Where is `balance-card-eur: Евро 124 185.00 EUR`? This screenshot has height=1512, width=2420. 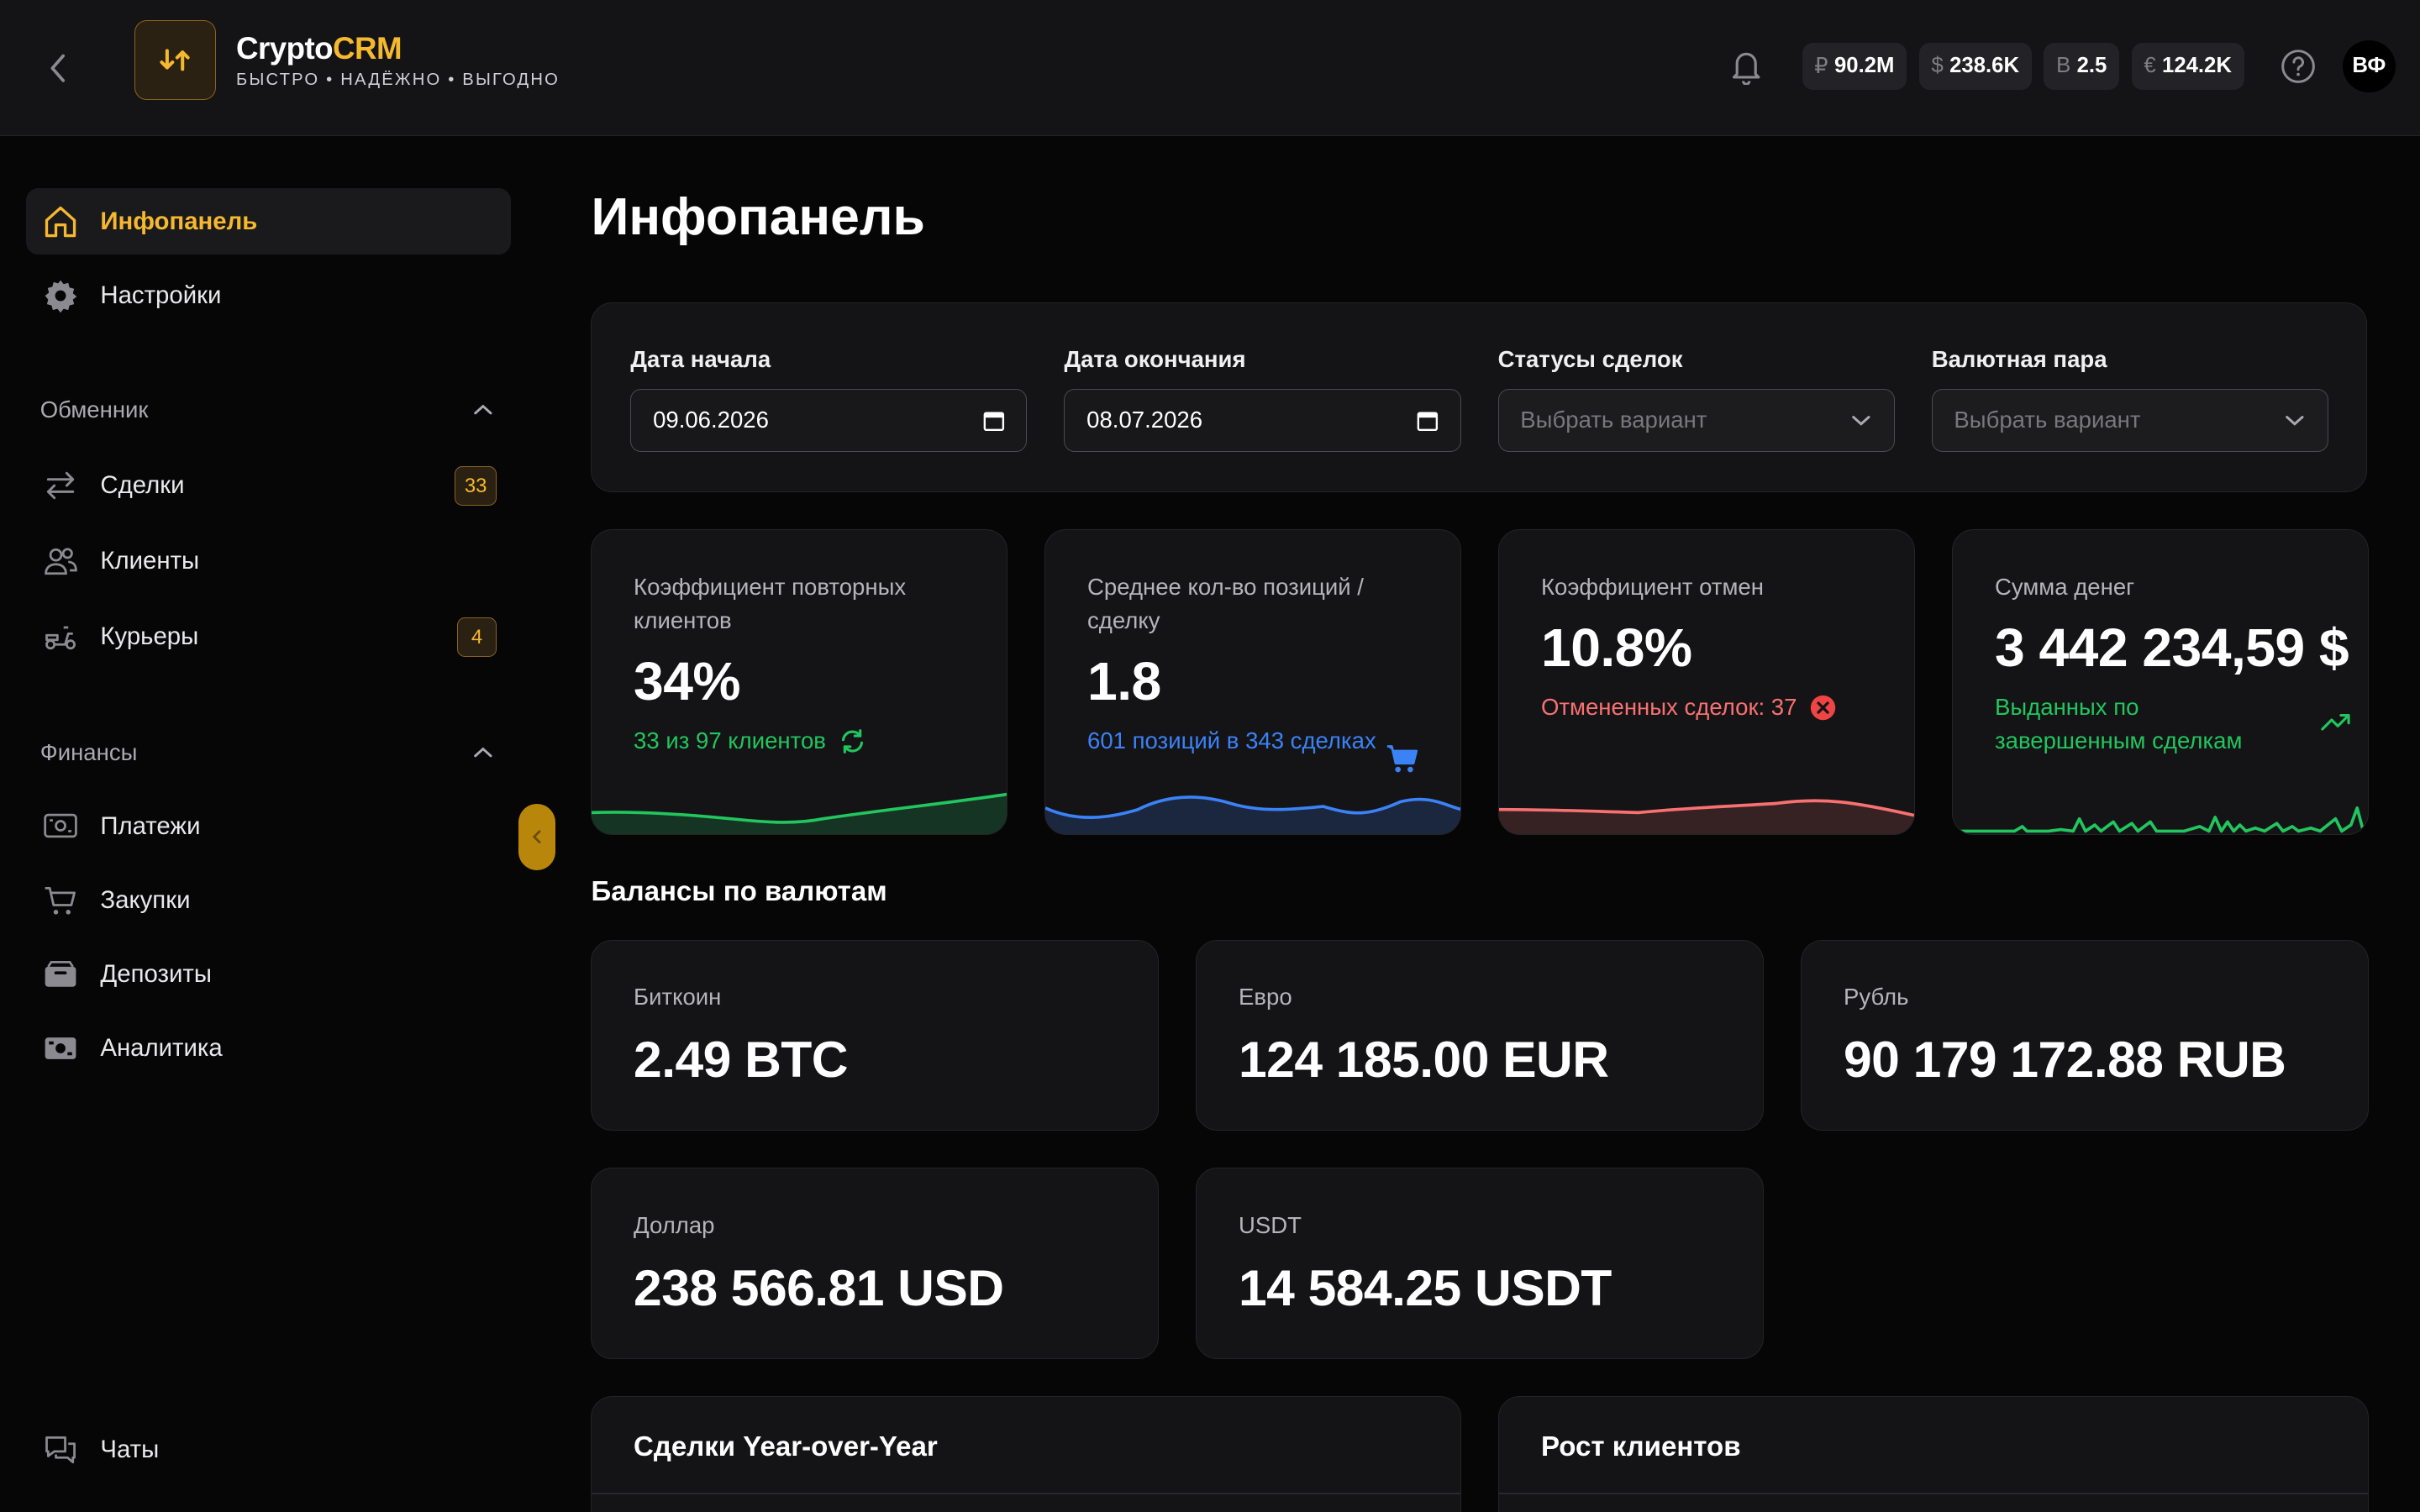
balance-card-eur: Евро 124 185.00 EUR is located at coordinates (1480, 1035).